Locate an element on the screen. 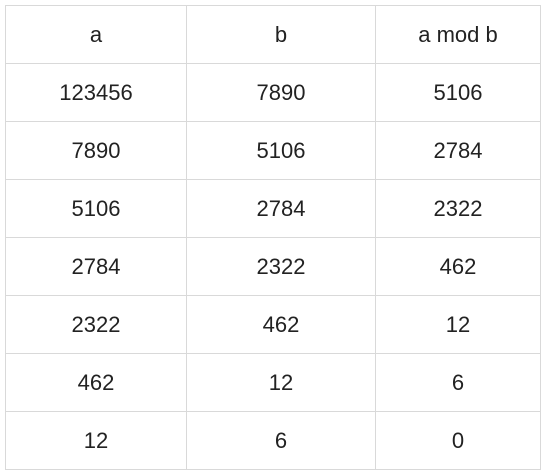 The height and width of the screenshot is (474, 548). cell-a-mod-b: 12 is located at coordinates (458, 324).